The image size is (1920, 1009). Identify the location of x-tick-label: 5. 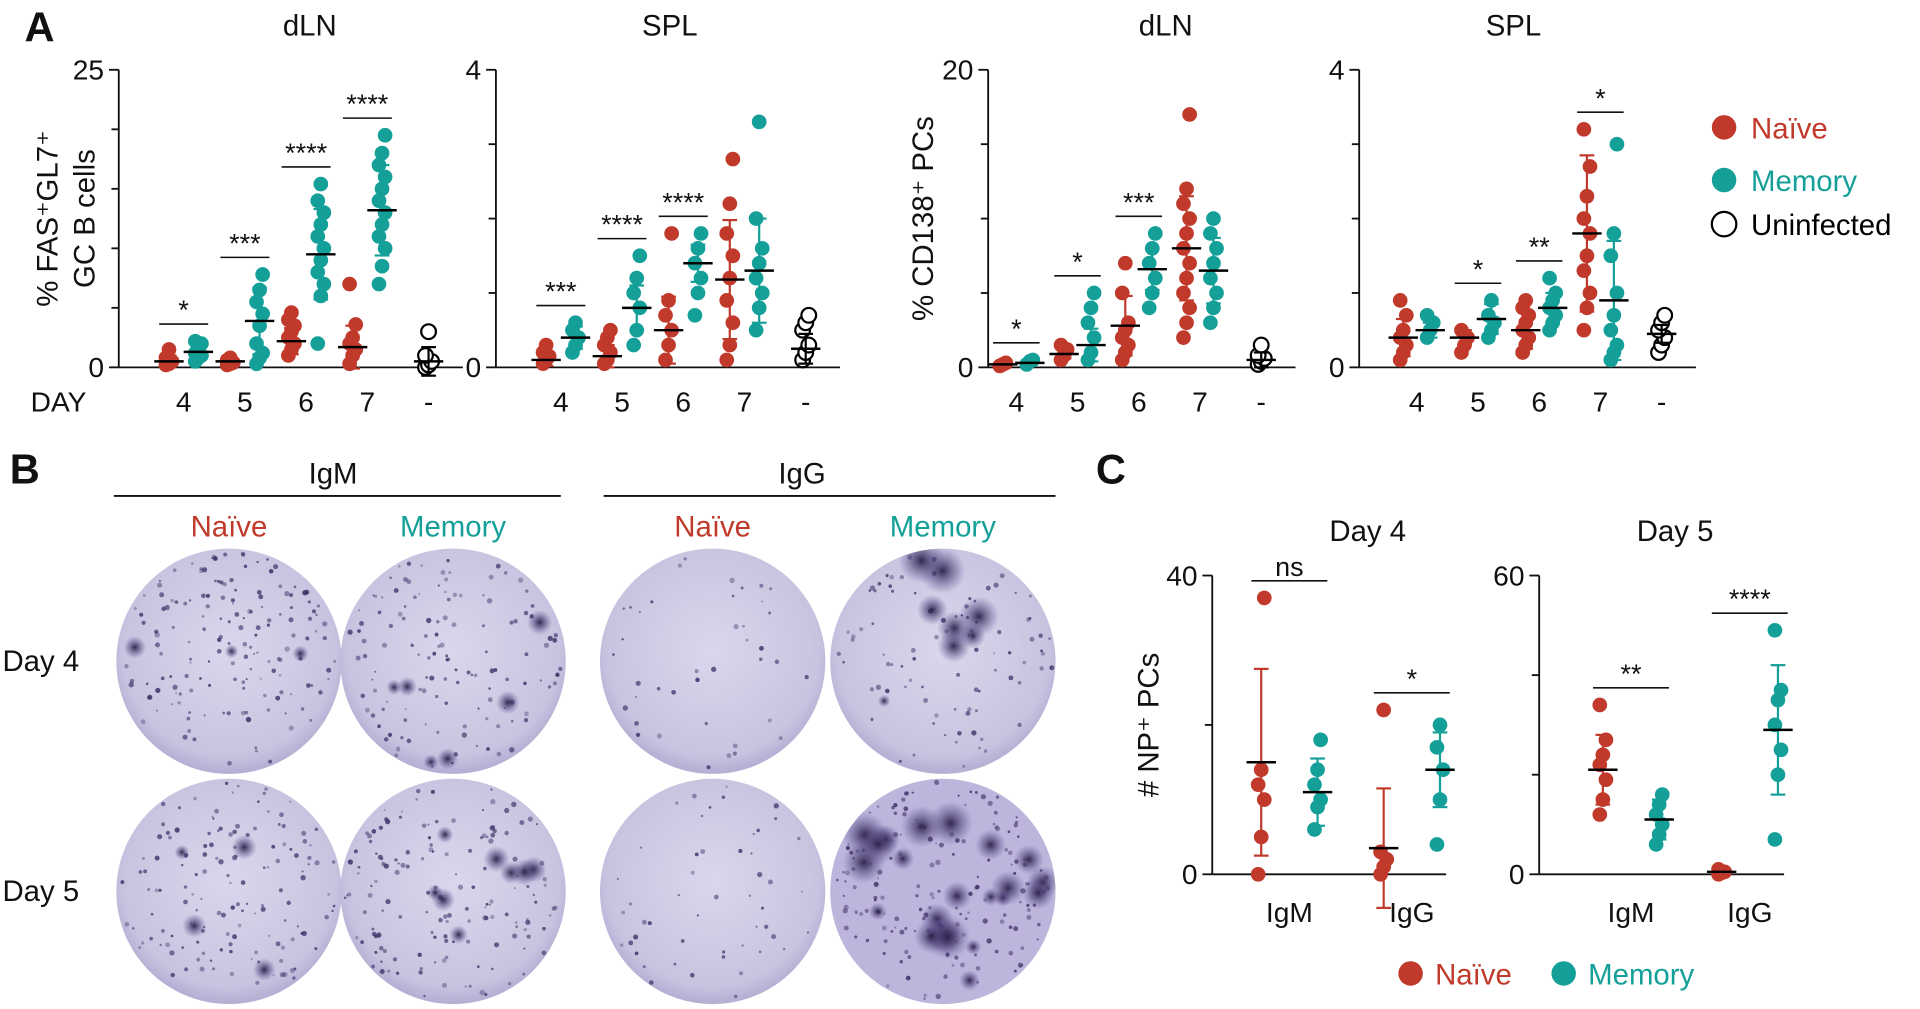
(245, 401).